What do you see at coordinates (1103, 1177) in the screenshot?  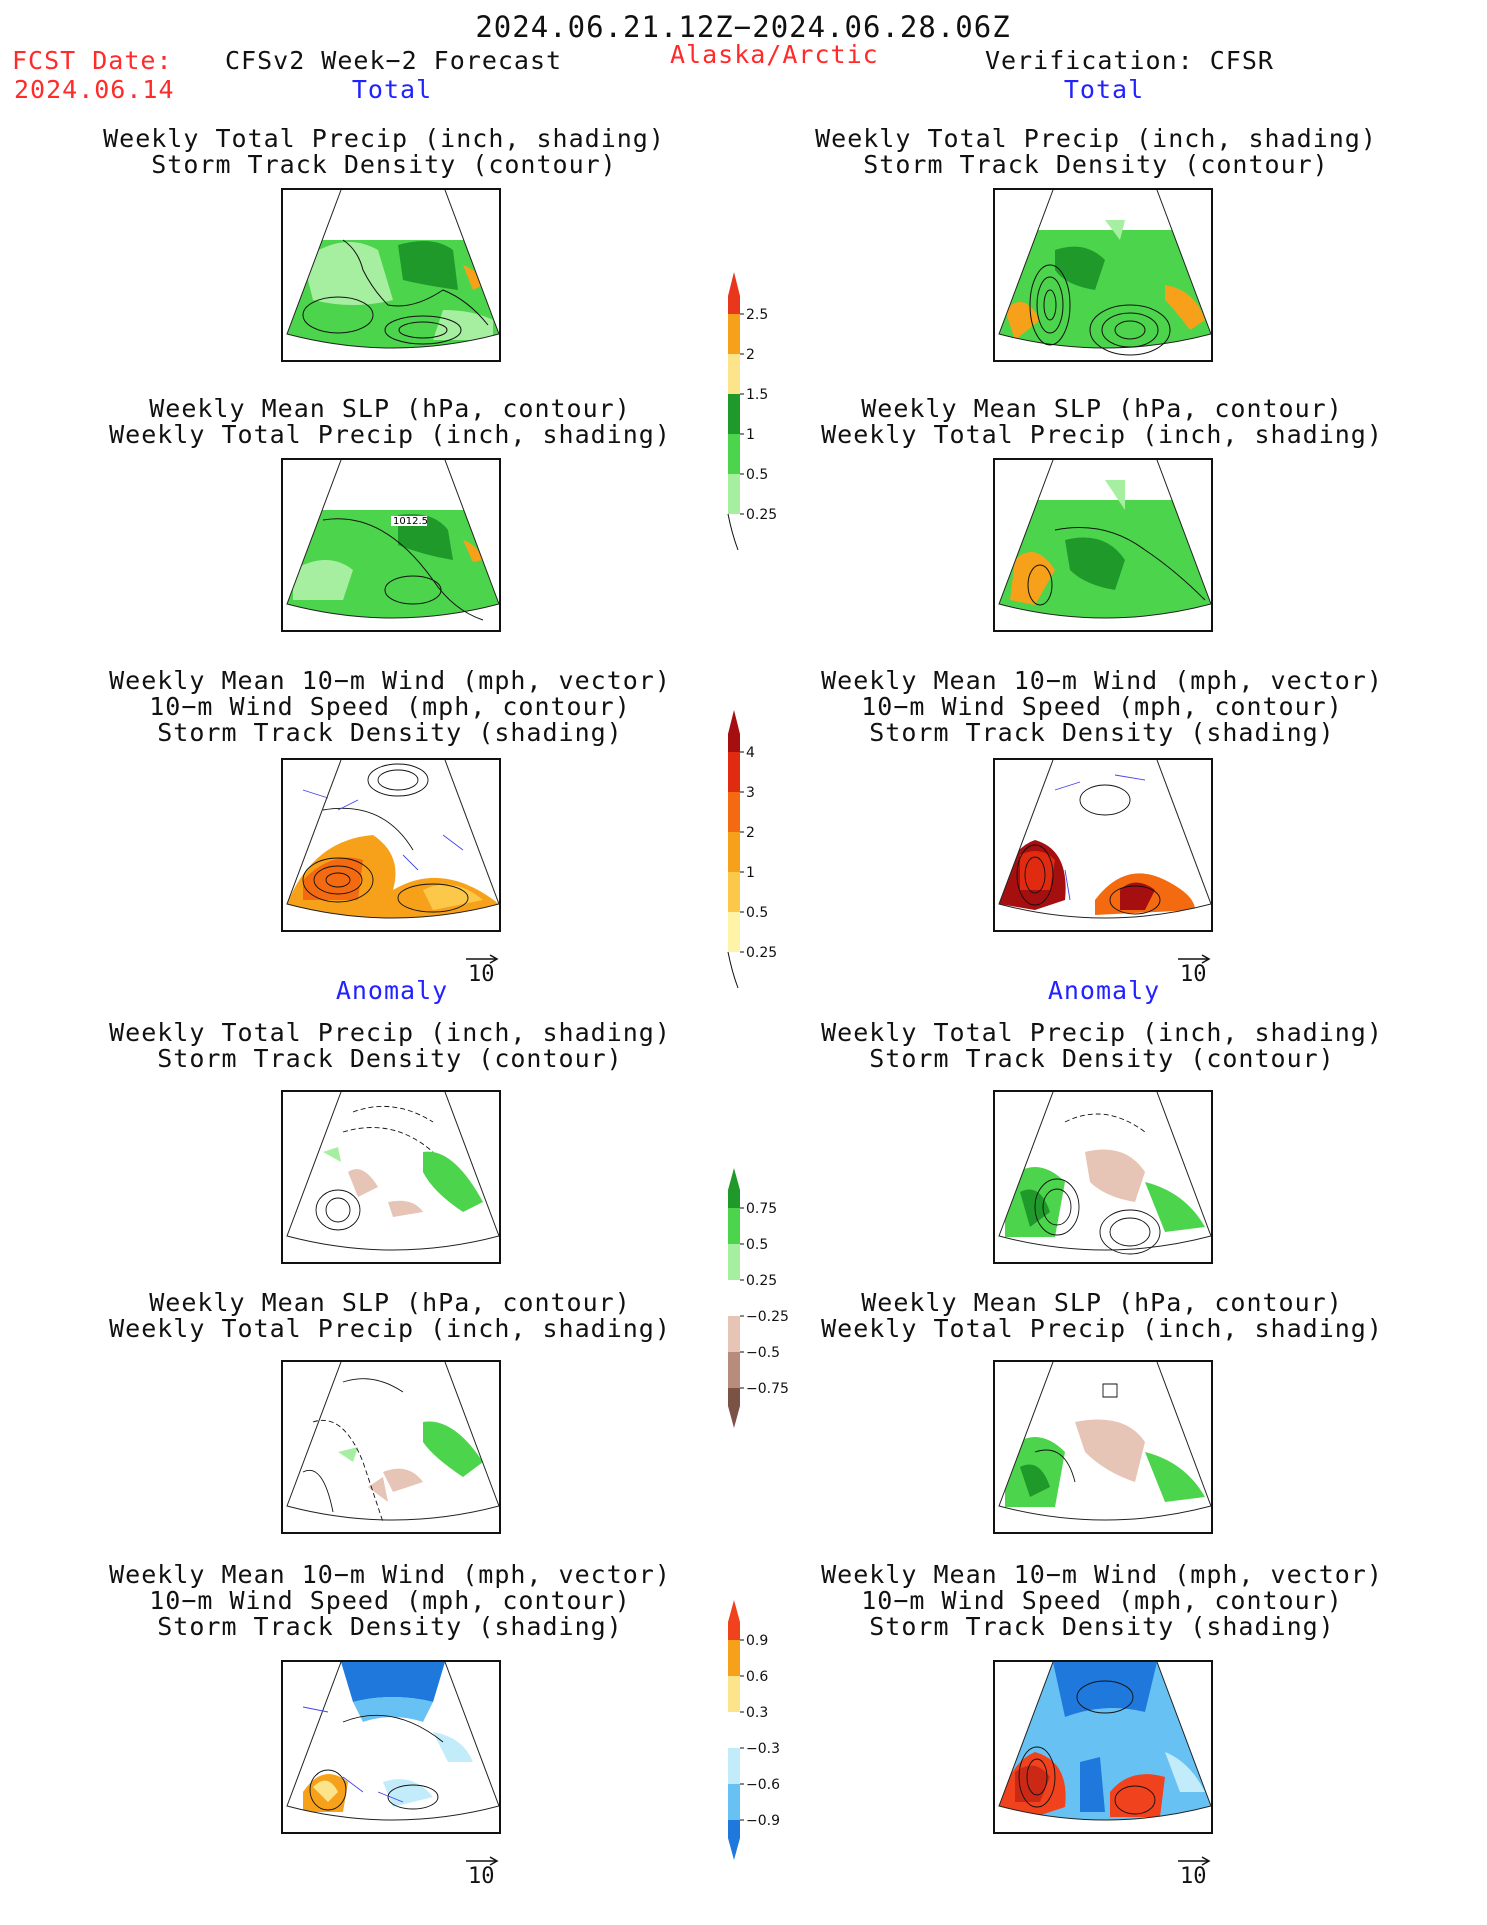 I see `map-precip-storm-verification-anomaly` at bounding box center [1103, 1177].